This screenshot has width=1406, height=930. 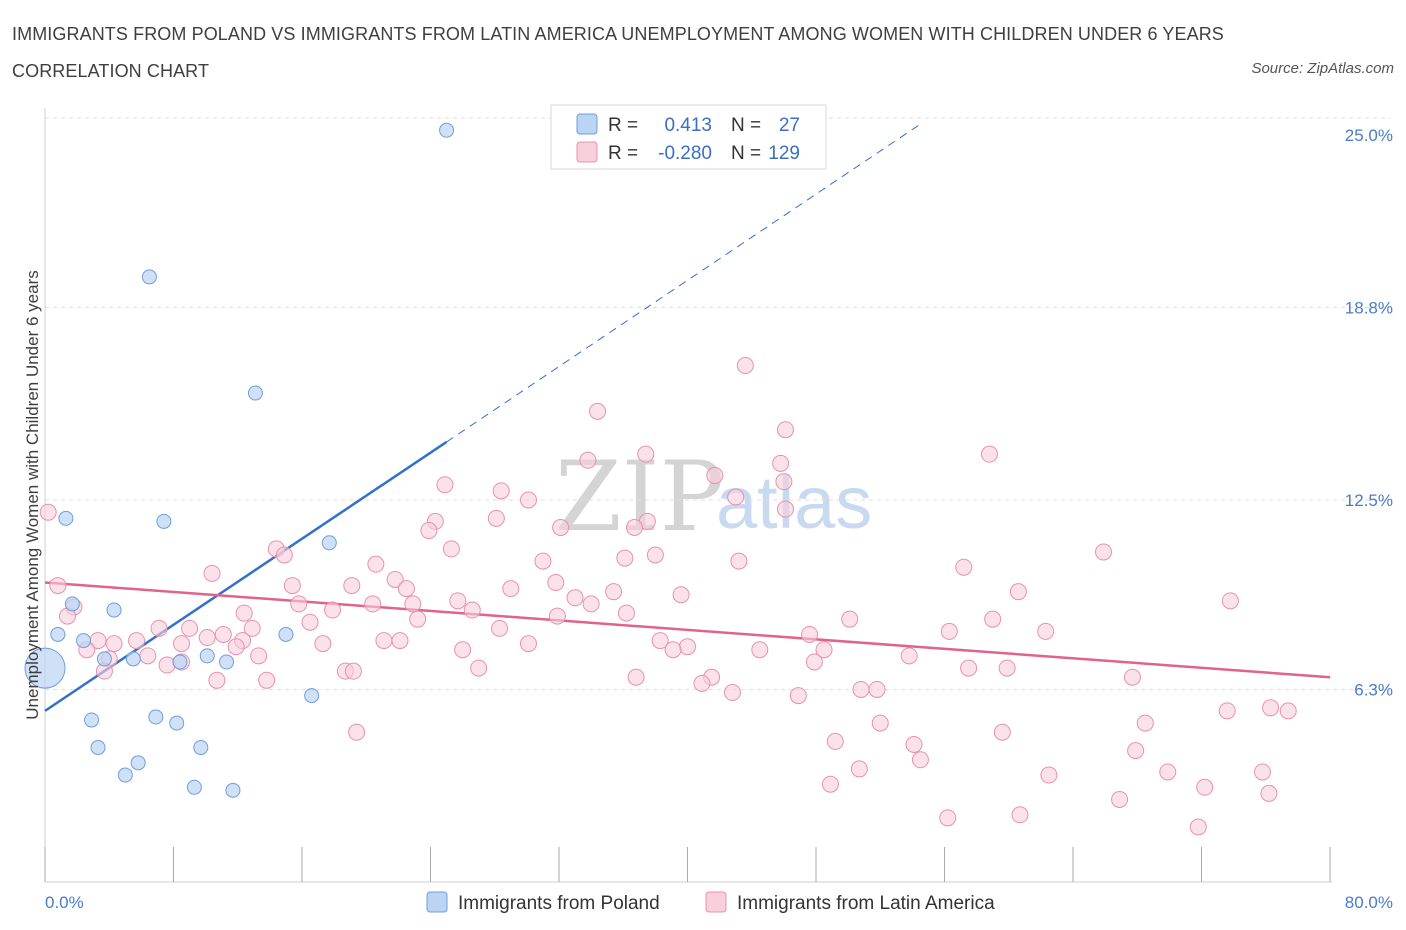 What do you see at coordinates (685, 153) in the screenshot?
I see `legend-r-value-latam: -0.280` at bounding box center [685, 153].